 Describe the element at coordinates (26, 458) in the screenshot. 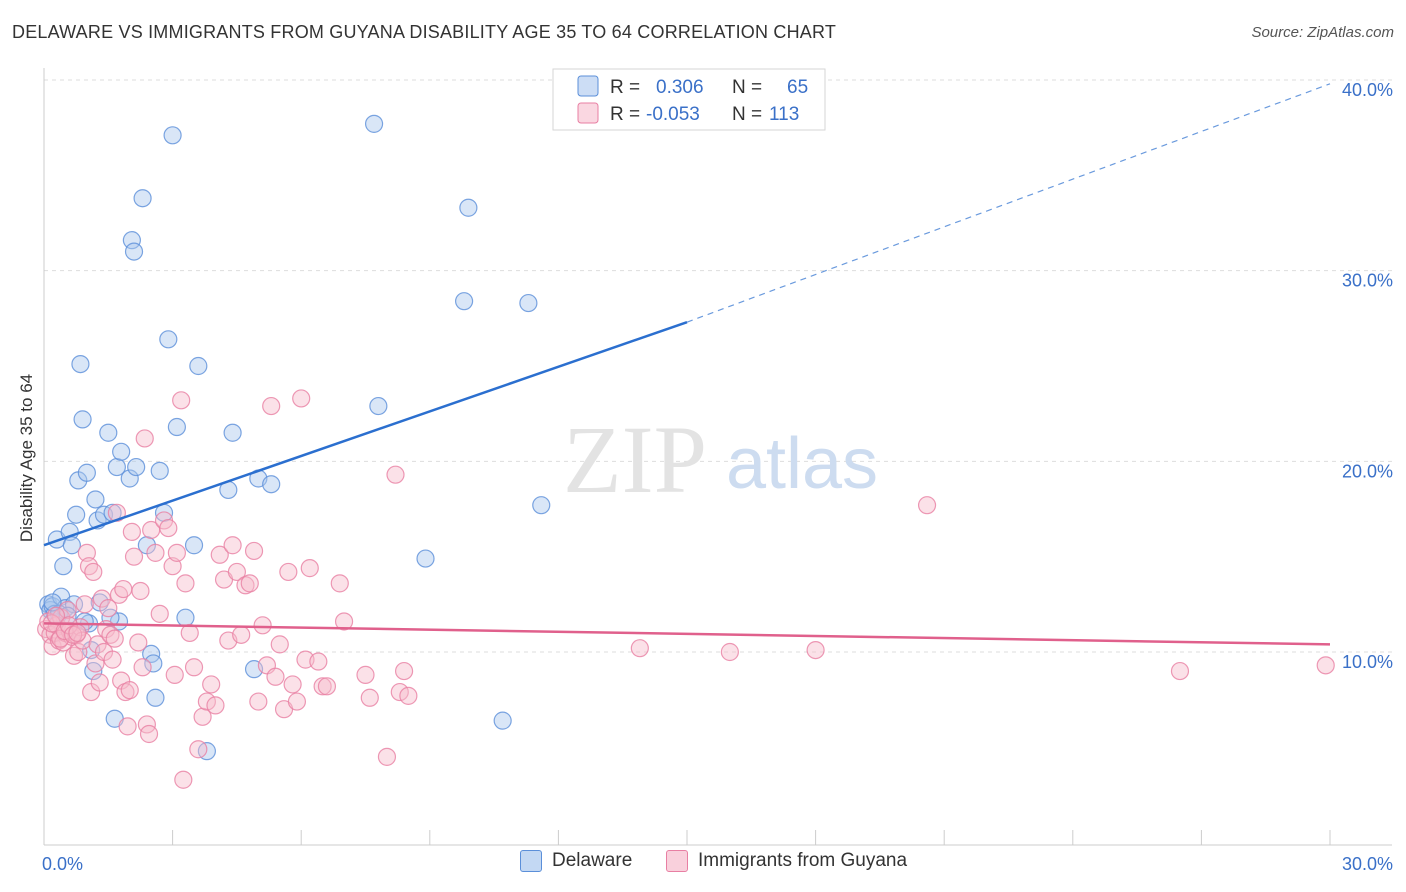

I see `y-axis-label: Disability Age 35 to 64` at that location.